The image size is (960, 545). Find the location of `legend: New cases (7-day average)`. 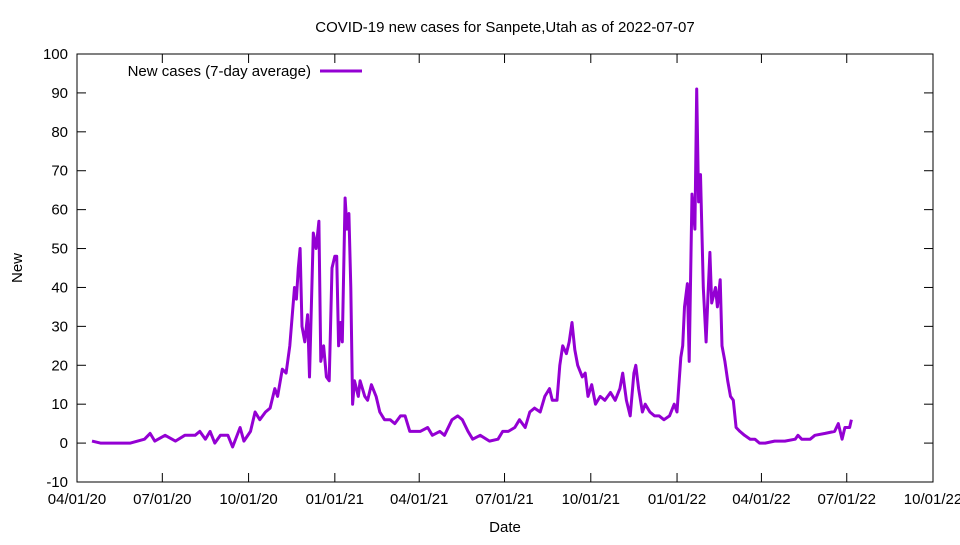

legend: New cases (7-day average) is located at coordinates (245, 71).